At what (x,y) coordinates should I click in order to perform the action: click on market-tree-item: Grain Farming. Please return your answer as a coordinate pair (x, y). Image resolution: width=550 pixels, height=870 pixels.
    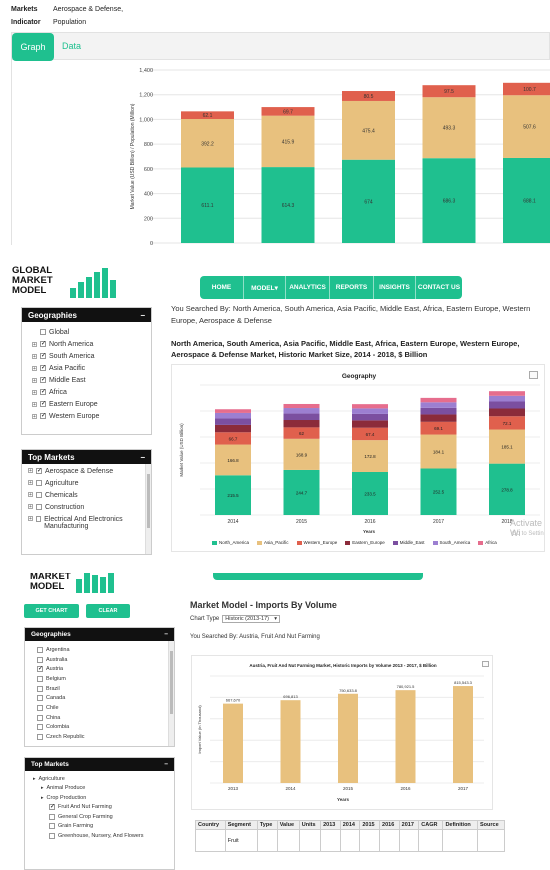
    Looking at the image, I should click on (103, 827).